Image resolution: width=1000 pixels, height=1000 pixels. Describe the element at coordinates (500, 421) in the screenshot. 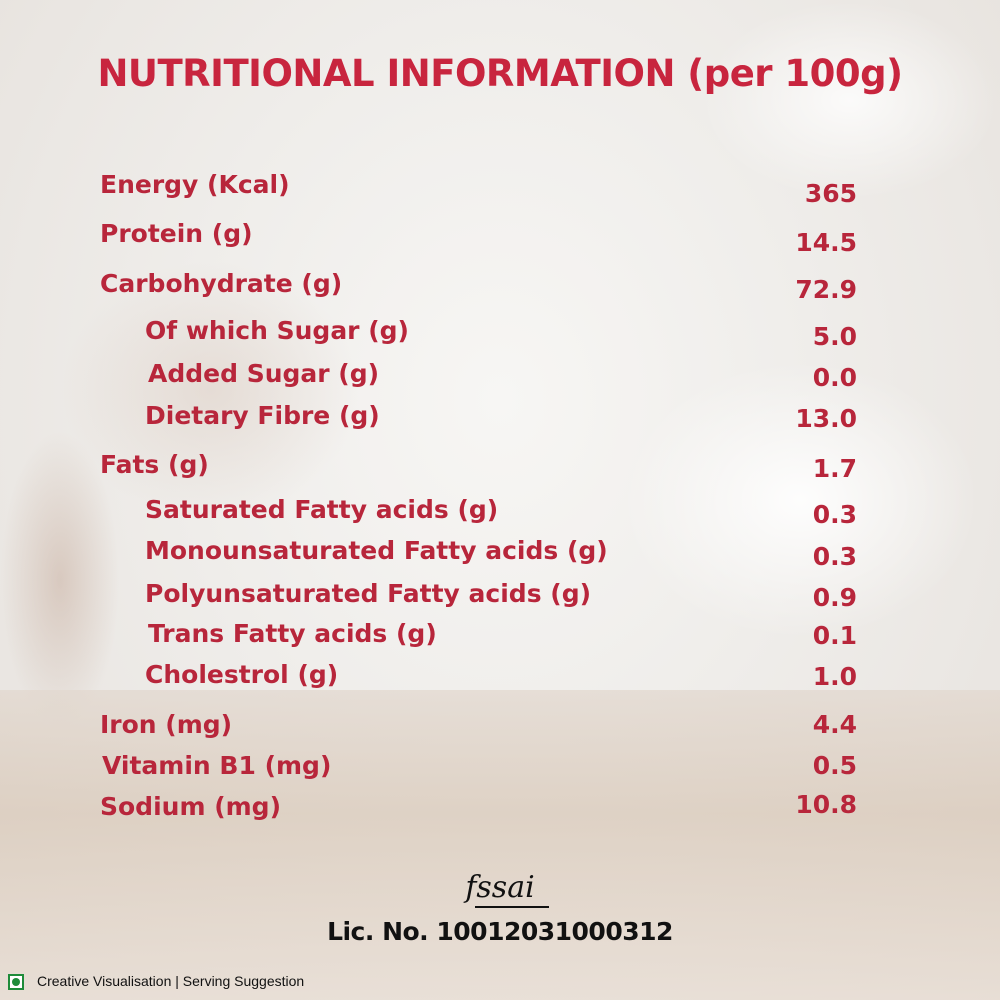

I see `table-row: Dietary Fibre (g) 13.0` at that location.